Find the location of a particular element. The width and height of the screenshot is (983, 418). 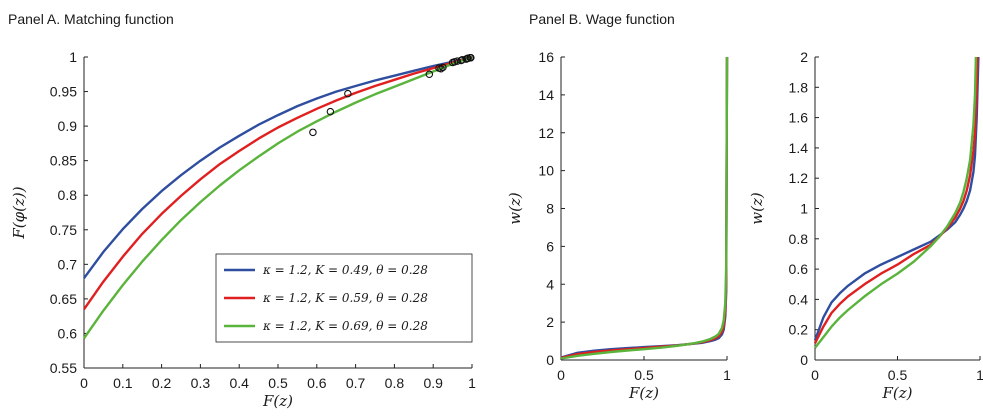

y-tick-label: 1.8 is located at coordinates (799, 87).